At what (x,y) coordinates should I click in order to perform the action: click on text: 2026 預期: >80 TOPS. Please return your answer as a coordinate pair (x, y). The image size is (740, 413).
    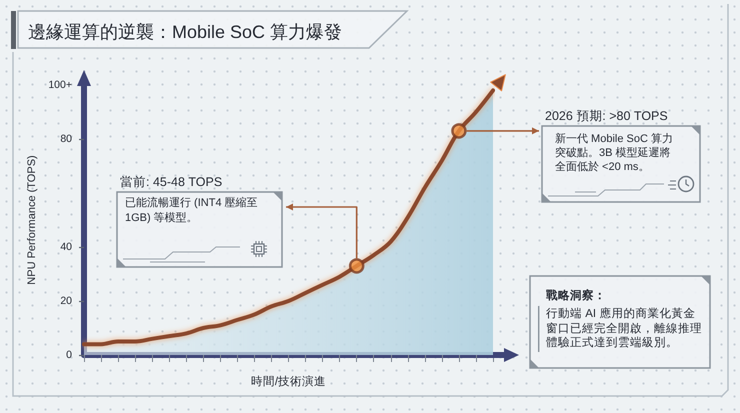
    Looking at the image, I should click on (606, 117).